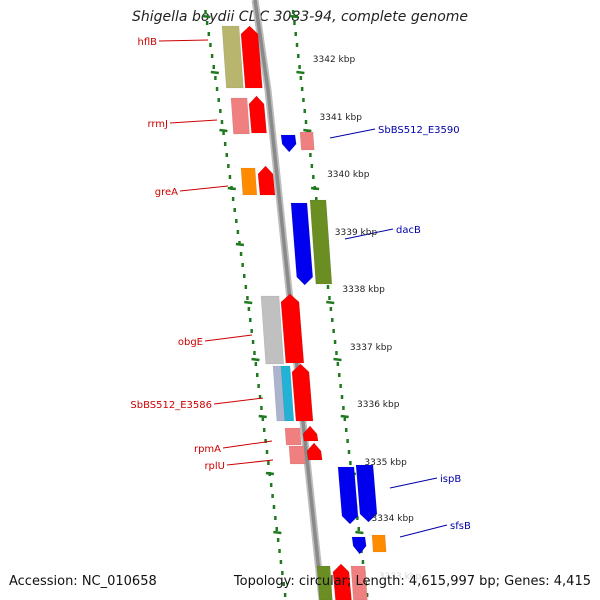 Image resolution: width=600 pixels, height=600 pixels. Describe the element at coordinates (356, 233) in the screenshot. I see `kbp-label: 3339 kbp` at that location.